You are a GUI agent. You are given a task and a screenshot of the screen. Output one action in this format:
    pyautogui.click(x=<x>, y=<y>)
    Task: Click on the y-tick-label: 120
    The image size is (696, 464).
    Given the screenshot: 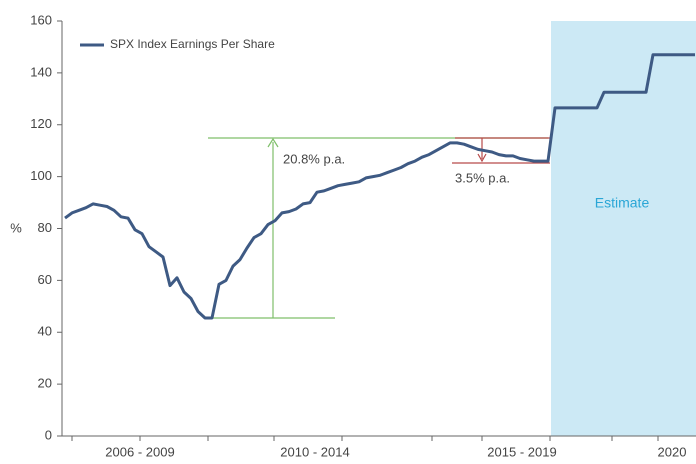 What is the action you would take?
    pyautogui.click(x=41, y=123)
    